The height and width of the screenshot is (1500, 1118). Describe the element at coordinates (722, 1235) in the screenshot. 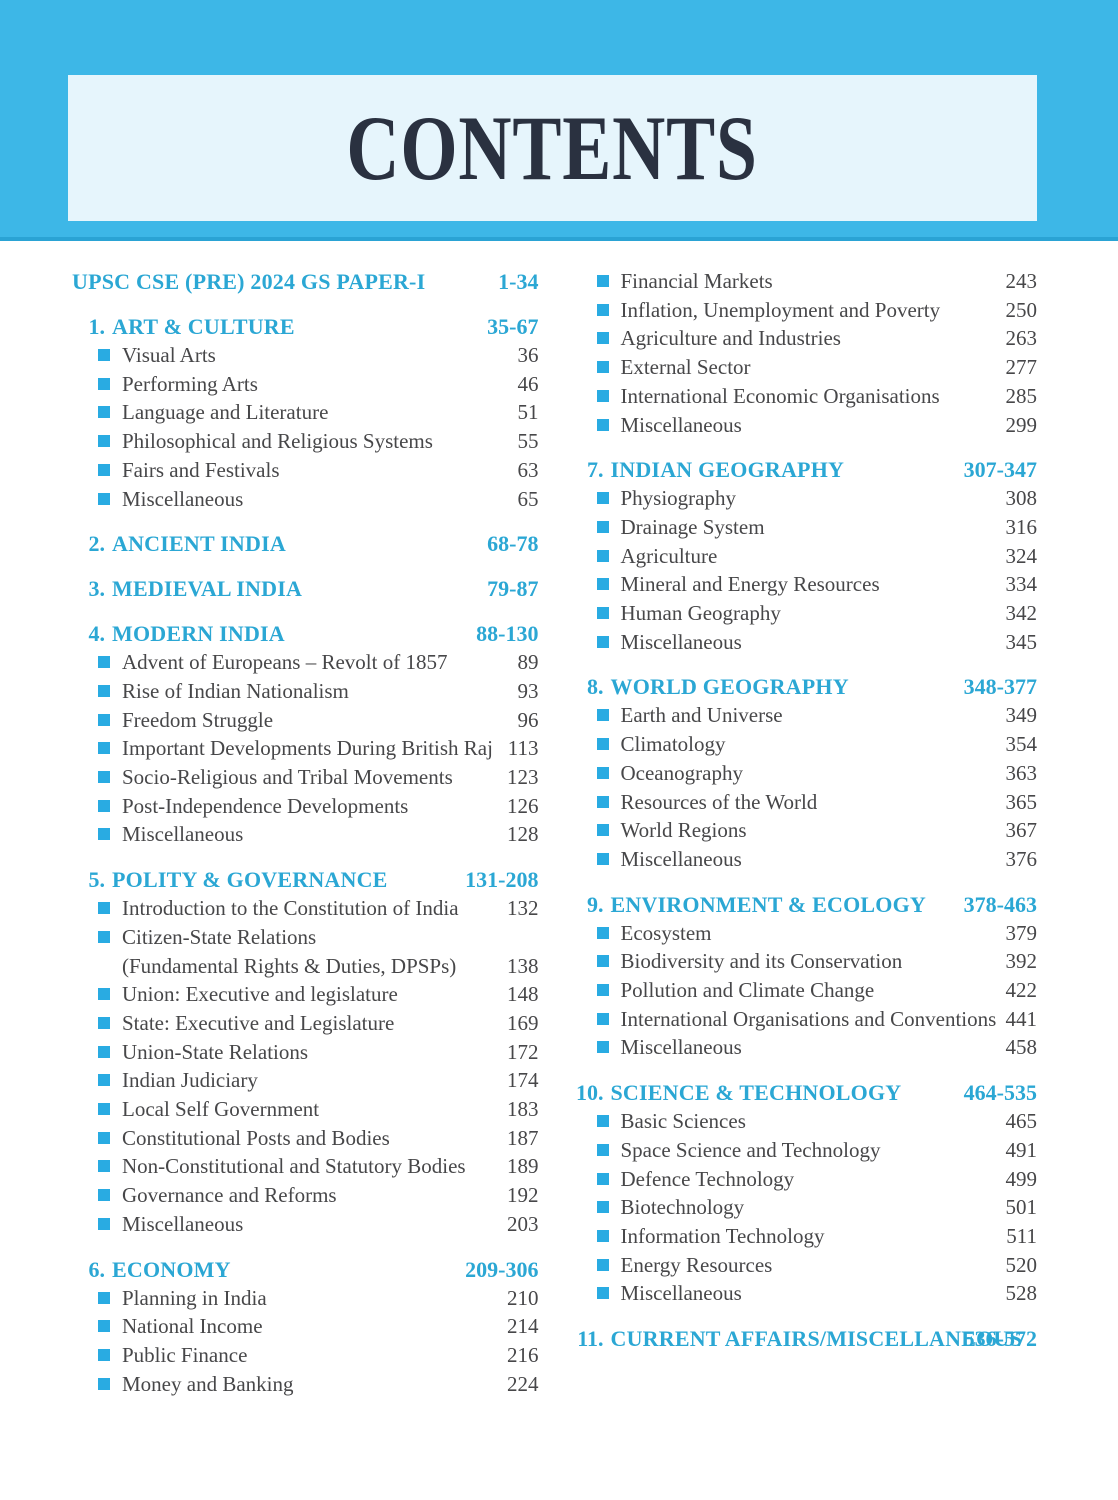

I see `toc-item-label-line: Information Technology` at that location.